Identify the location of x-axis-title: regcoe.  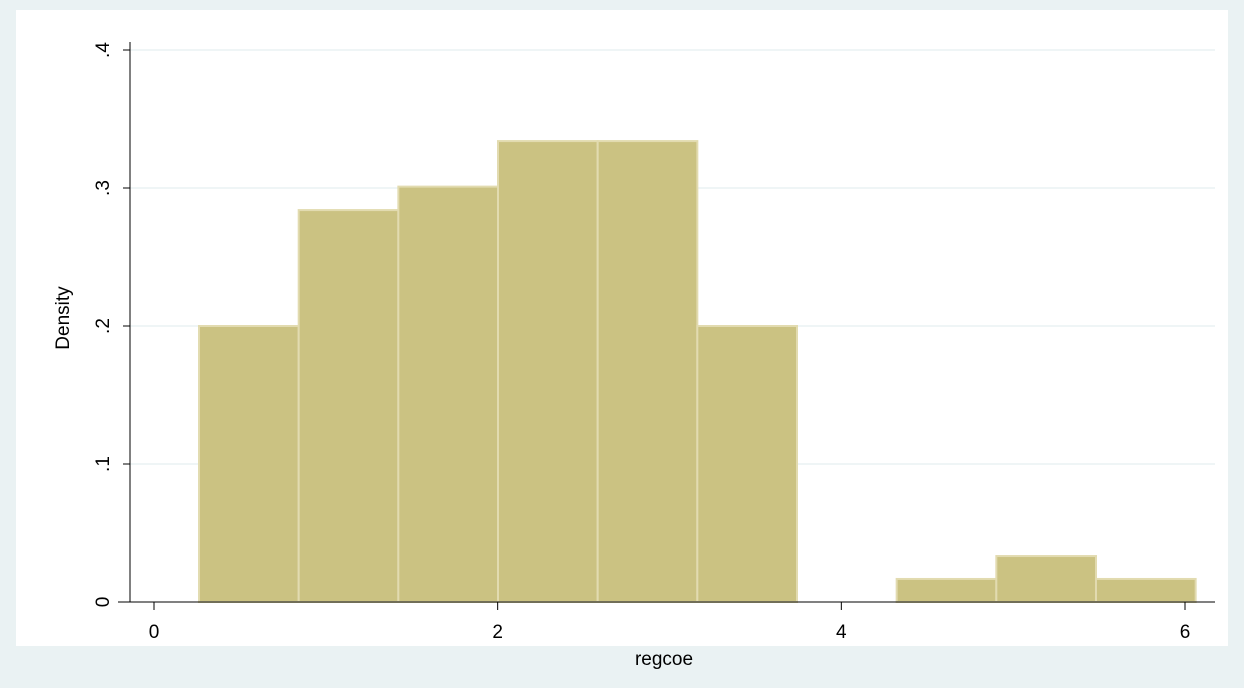
(664, 659).